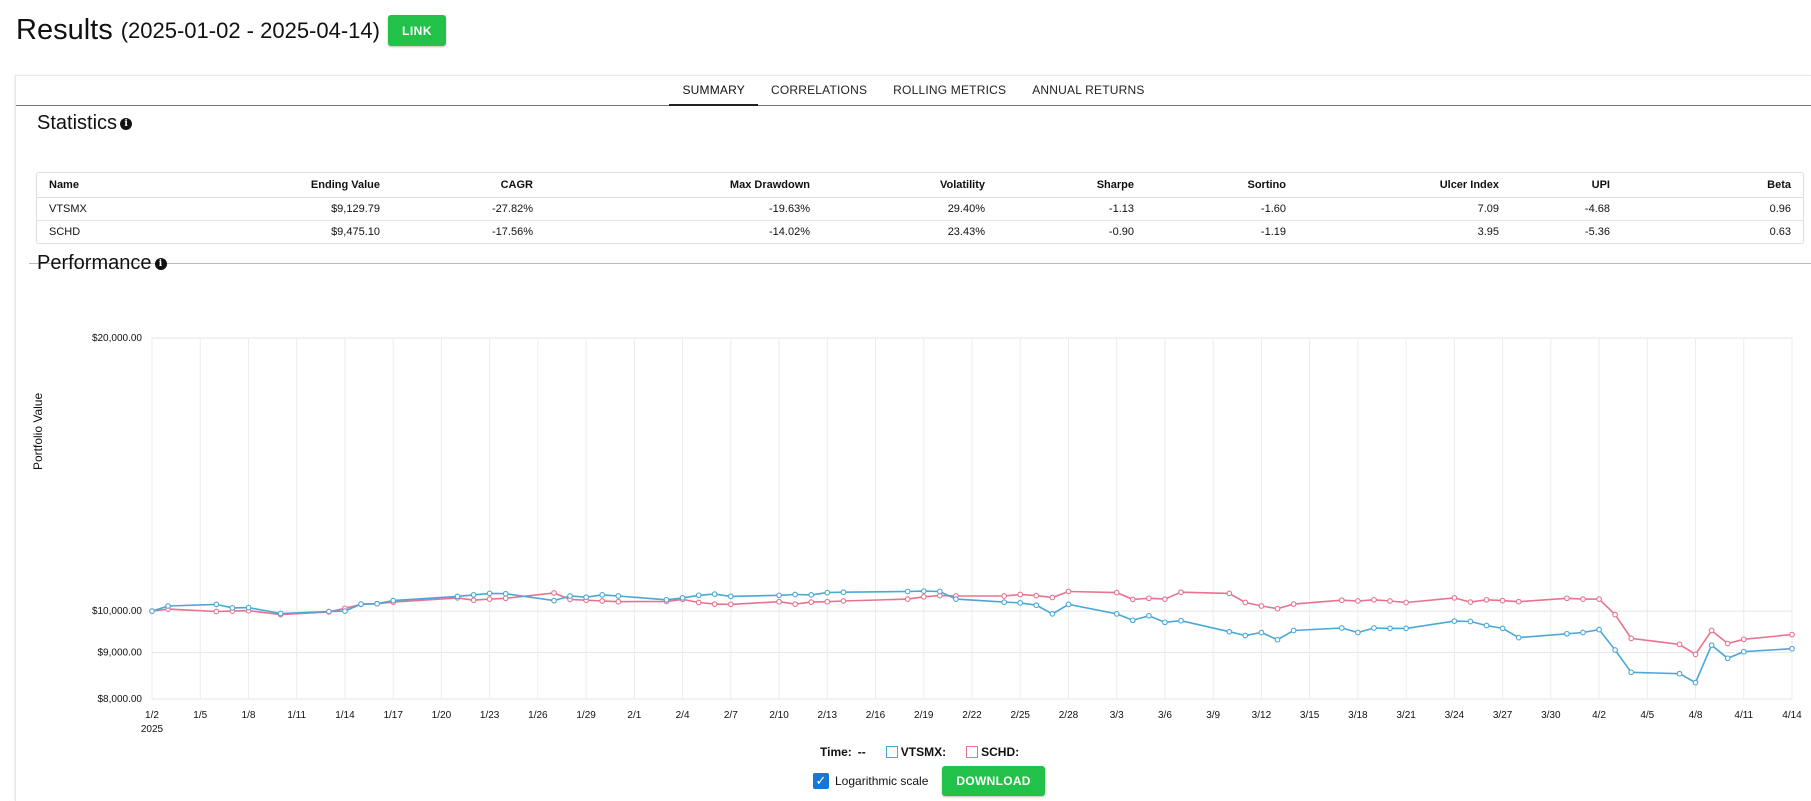 The width and height of the screenshot is (1811, 801). Describe the element at coordinates (972, 623) in the screenshot. I see `series-line-schd` at that location.